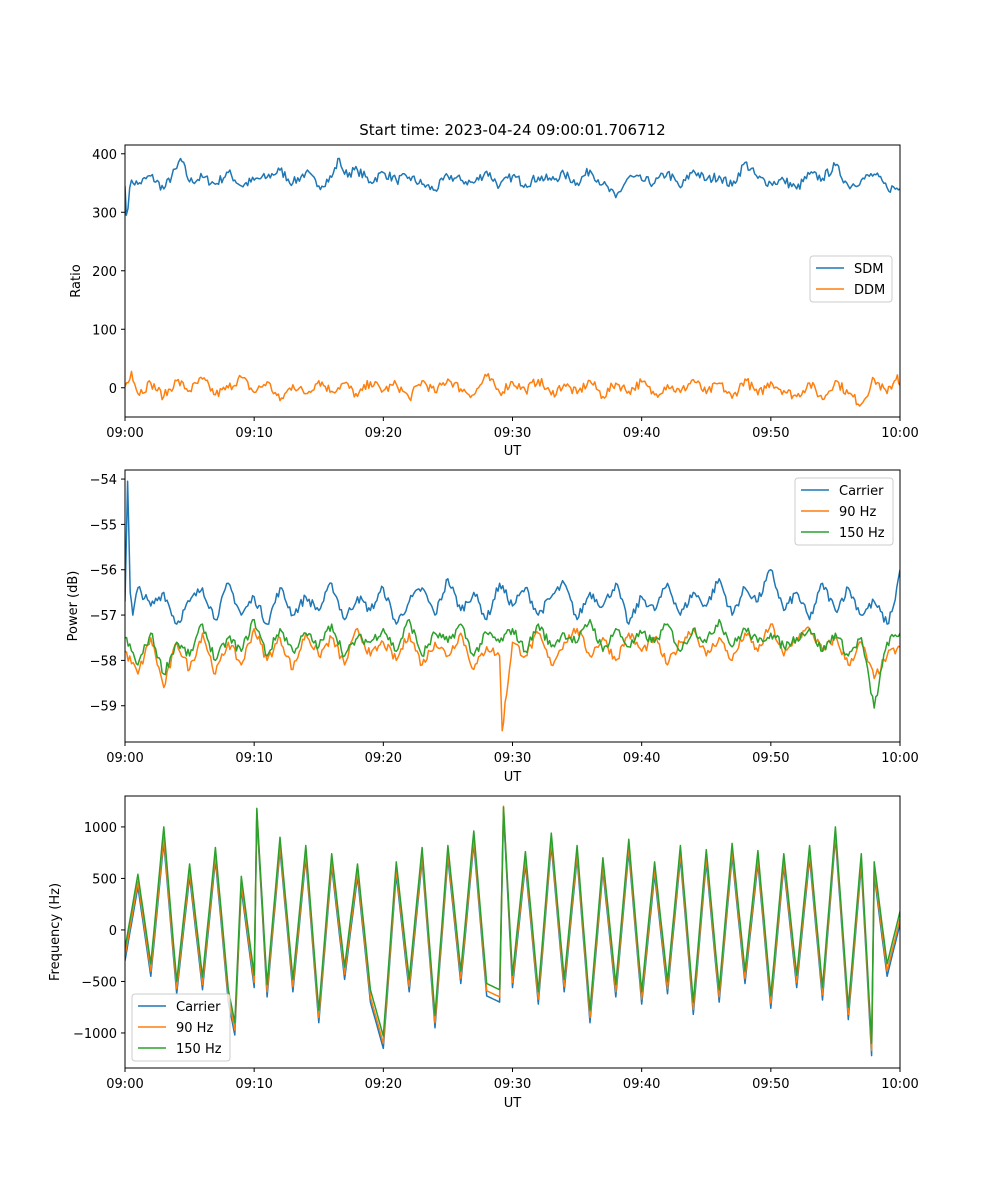 The height and width of the screenshot is (1200, 1000). I want to click on power-x-tick-label: 09:30, so click(512, 758).